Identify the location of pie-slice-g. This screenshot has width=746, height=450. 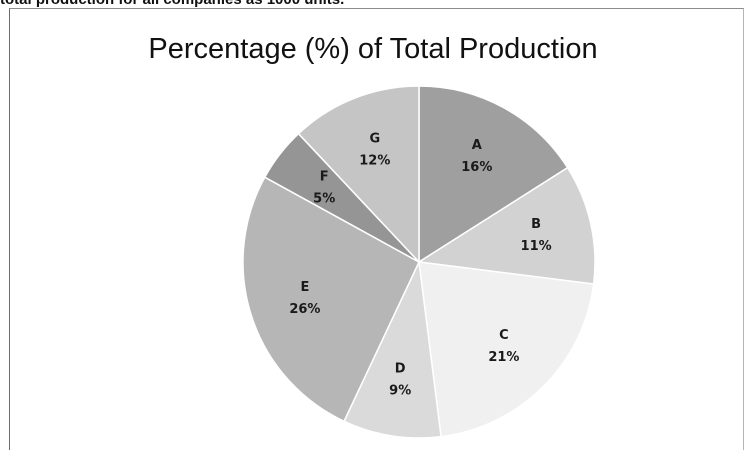
(358, 174).